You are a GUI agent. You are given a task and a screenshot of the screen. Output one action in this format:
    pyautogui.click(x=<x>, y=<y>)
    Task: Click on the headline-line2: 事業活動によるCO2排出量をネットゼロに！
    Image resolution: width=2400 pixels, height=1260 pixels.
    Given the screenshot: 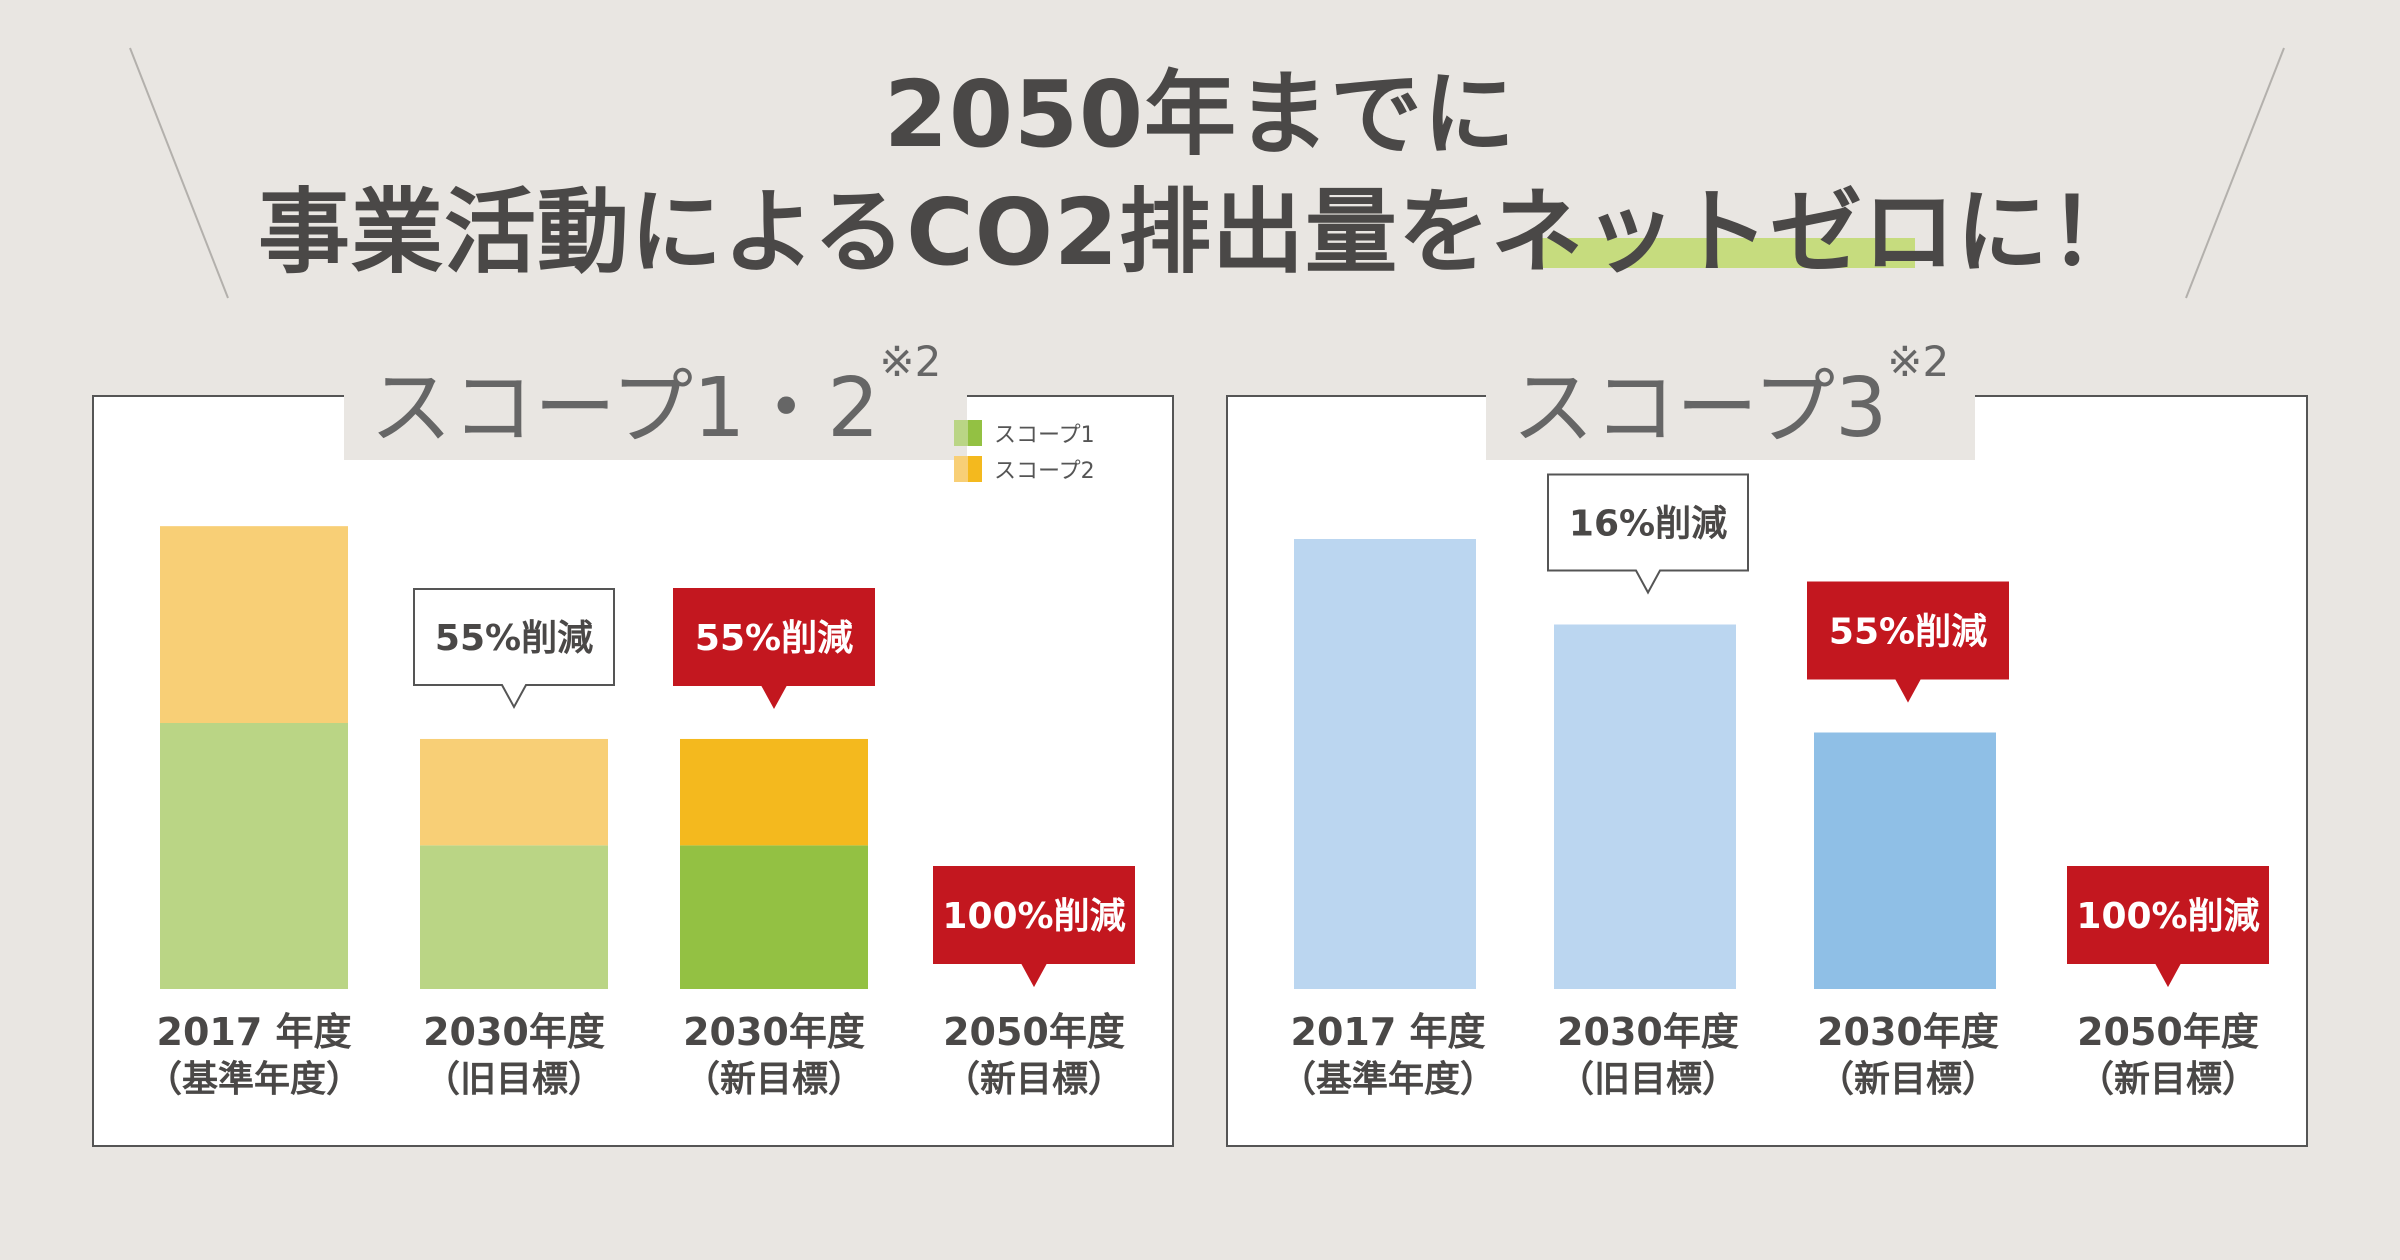 What is the action you would take?
    pyautogui.click(x=1200, y=232)
    